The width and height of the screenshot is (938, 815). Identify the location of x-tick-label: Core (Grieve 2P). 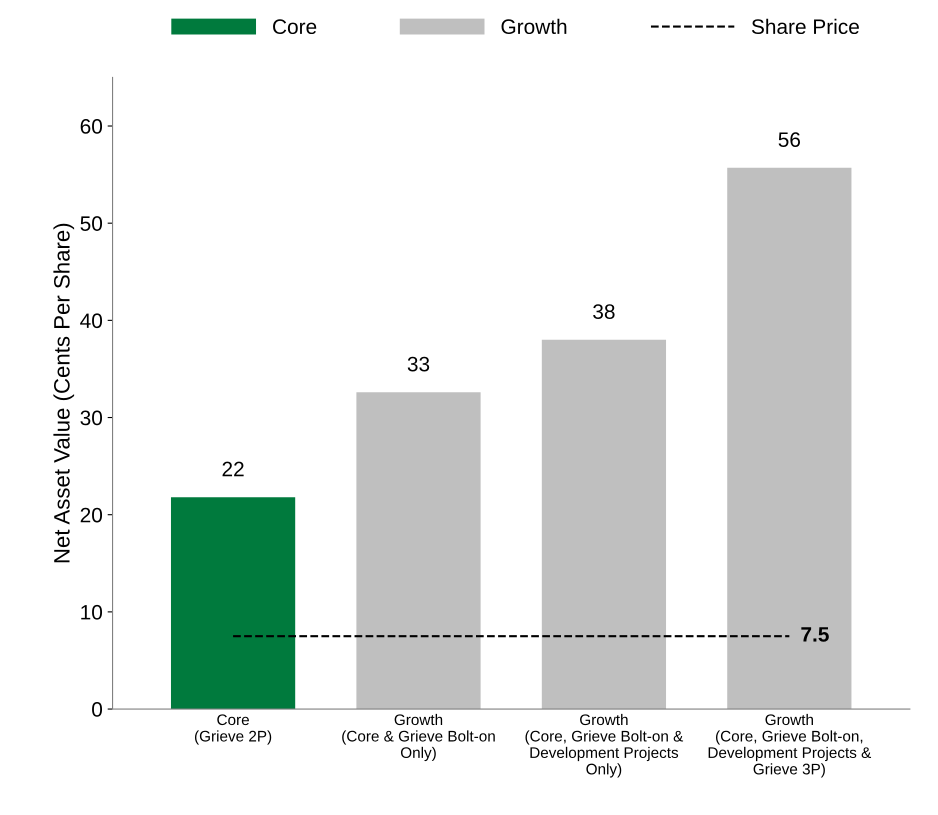
(233, 729).